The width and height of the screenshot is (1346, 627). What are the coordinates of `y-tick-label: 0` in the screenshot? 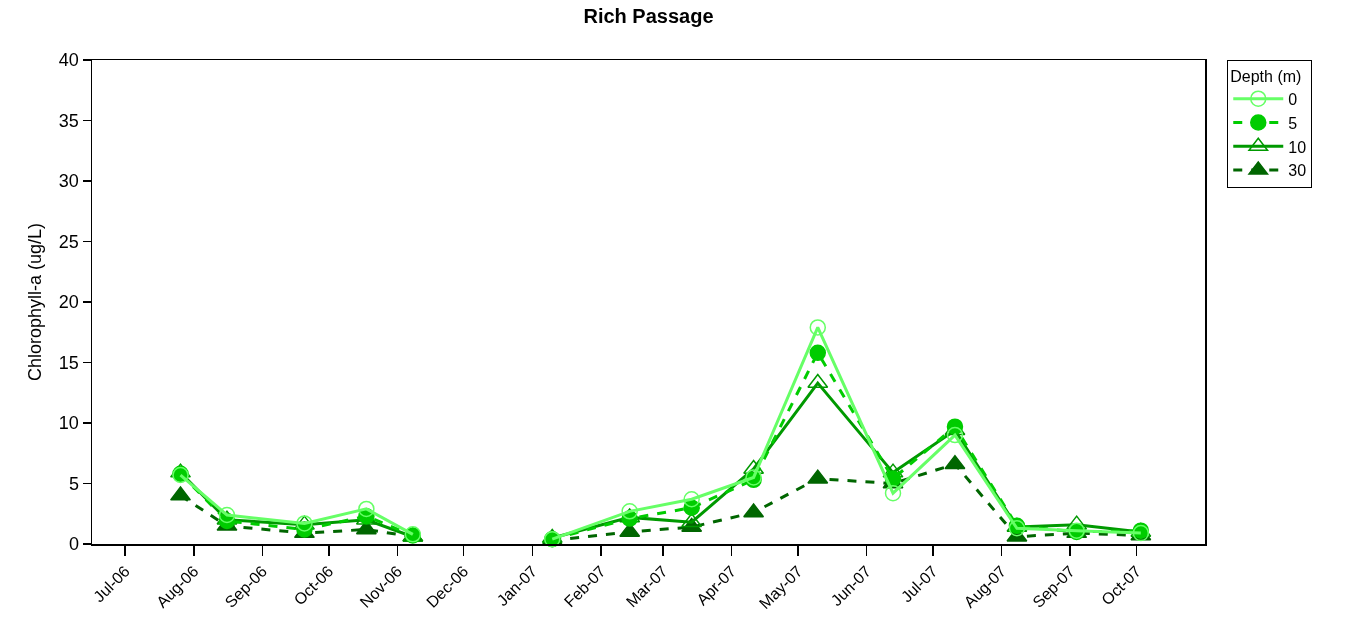 It's located at (73, 544).